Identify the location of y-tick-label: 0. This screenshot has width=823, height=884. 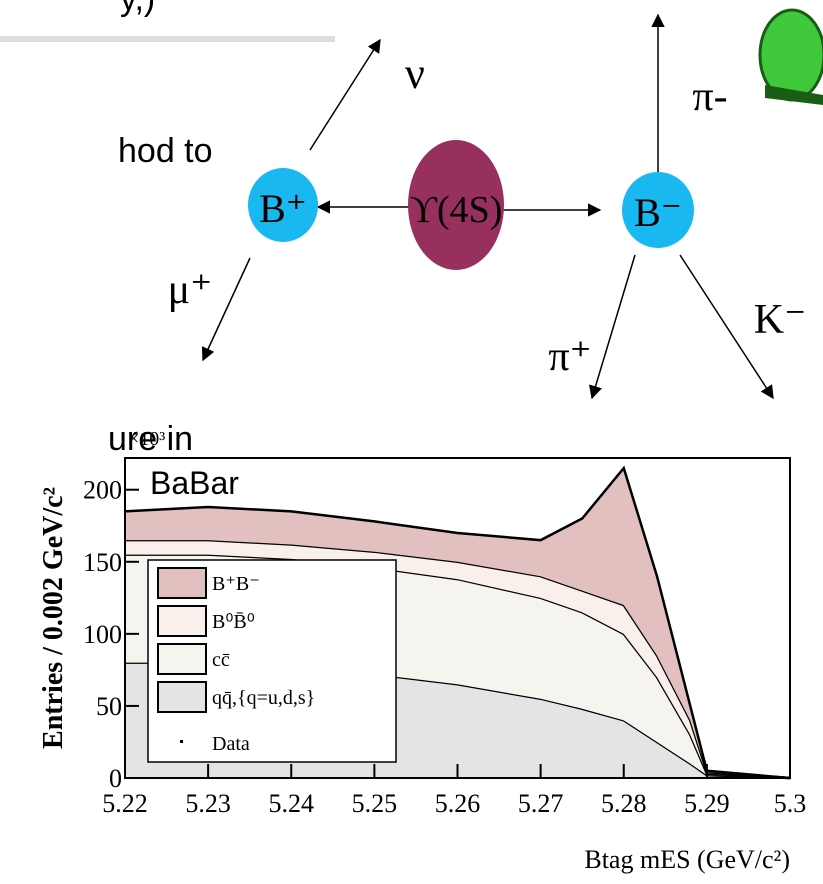
(115, 778).